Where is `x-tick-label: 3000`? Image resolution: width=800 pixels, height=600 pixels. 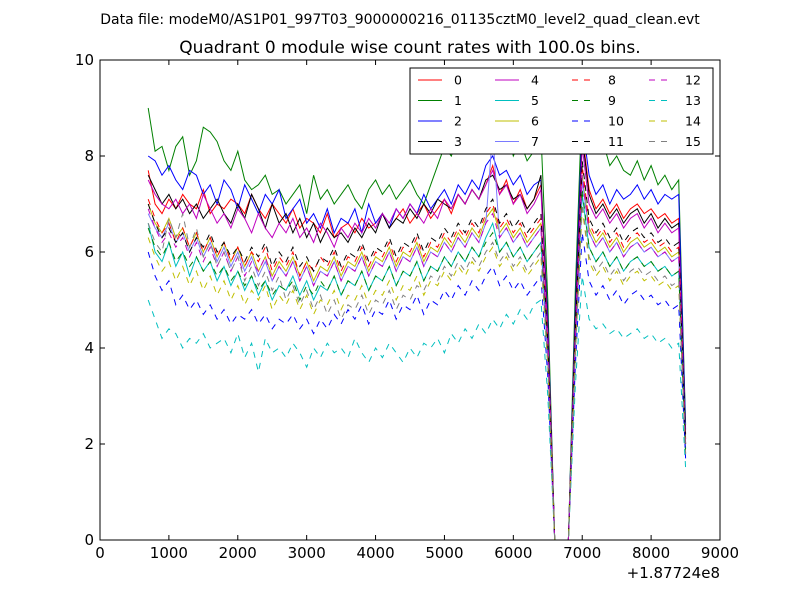 x-tick-label: 3000 is located at coordinates (307, 553).